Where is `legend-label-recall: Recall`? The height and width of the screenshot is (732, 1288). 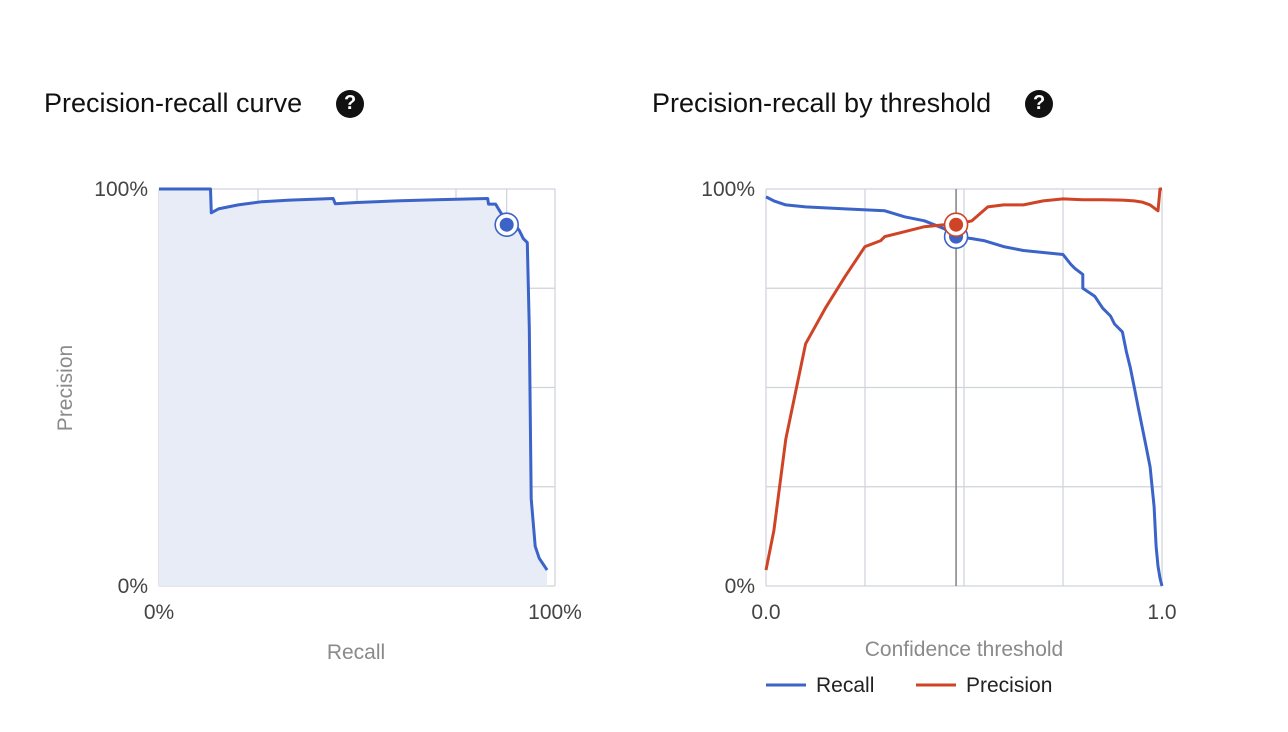
legend-label-recall: Recall is located at coordinates (845, 685).